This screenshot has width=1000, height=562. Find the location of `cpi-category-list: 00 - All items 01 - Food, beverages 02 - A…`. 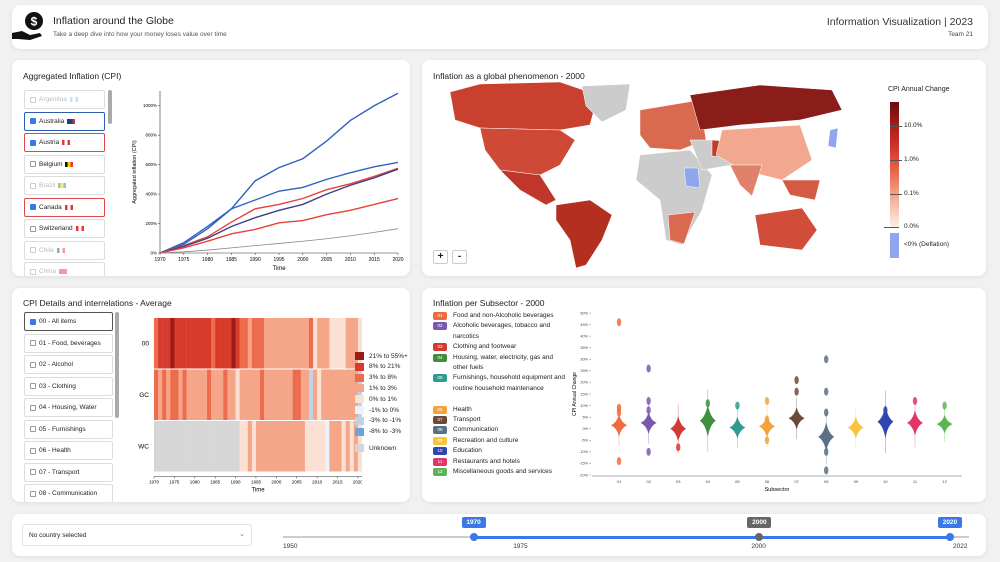

cpi-category-list: 00 - All items 01 - Food, beverages 02 - A… is located at coordinates (69, 407).